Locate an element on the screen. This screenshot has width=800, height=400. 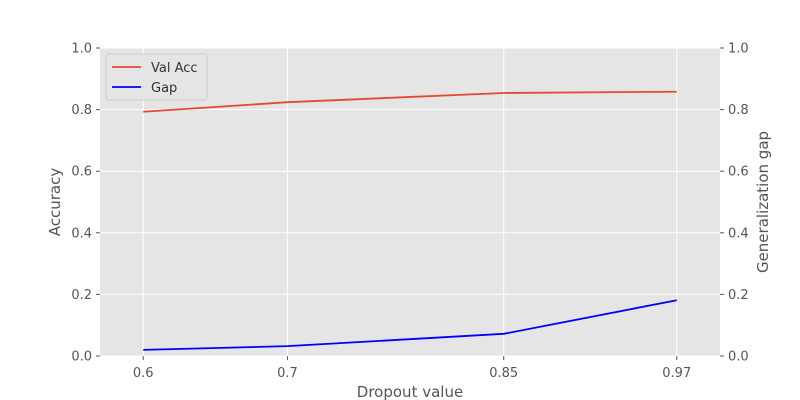
x-axis-title: Dropout value is located at coordinates (410, 391).